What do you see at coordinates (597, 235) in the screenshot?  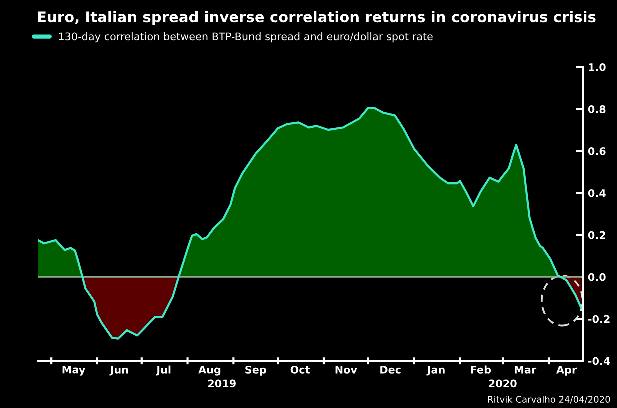 I see `y-tick-label: 0.2` at bounding box center [597, 235].